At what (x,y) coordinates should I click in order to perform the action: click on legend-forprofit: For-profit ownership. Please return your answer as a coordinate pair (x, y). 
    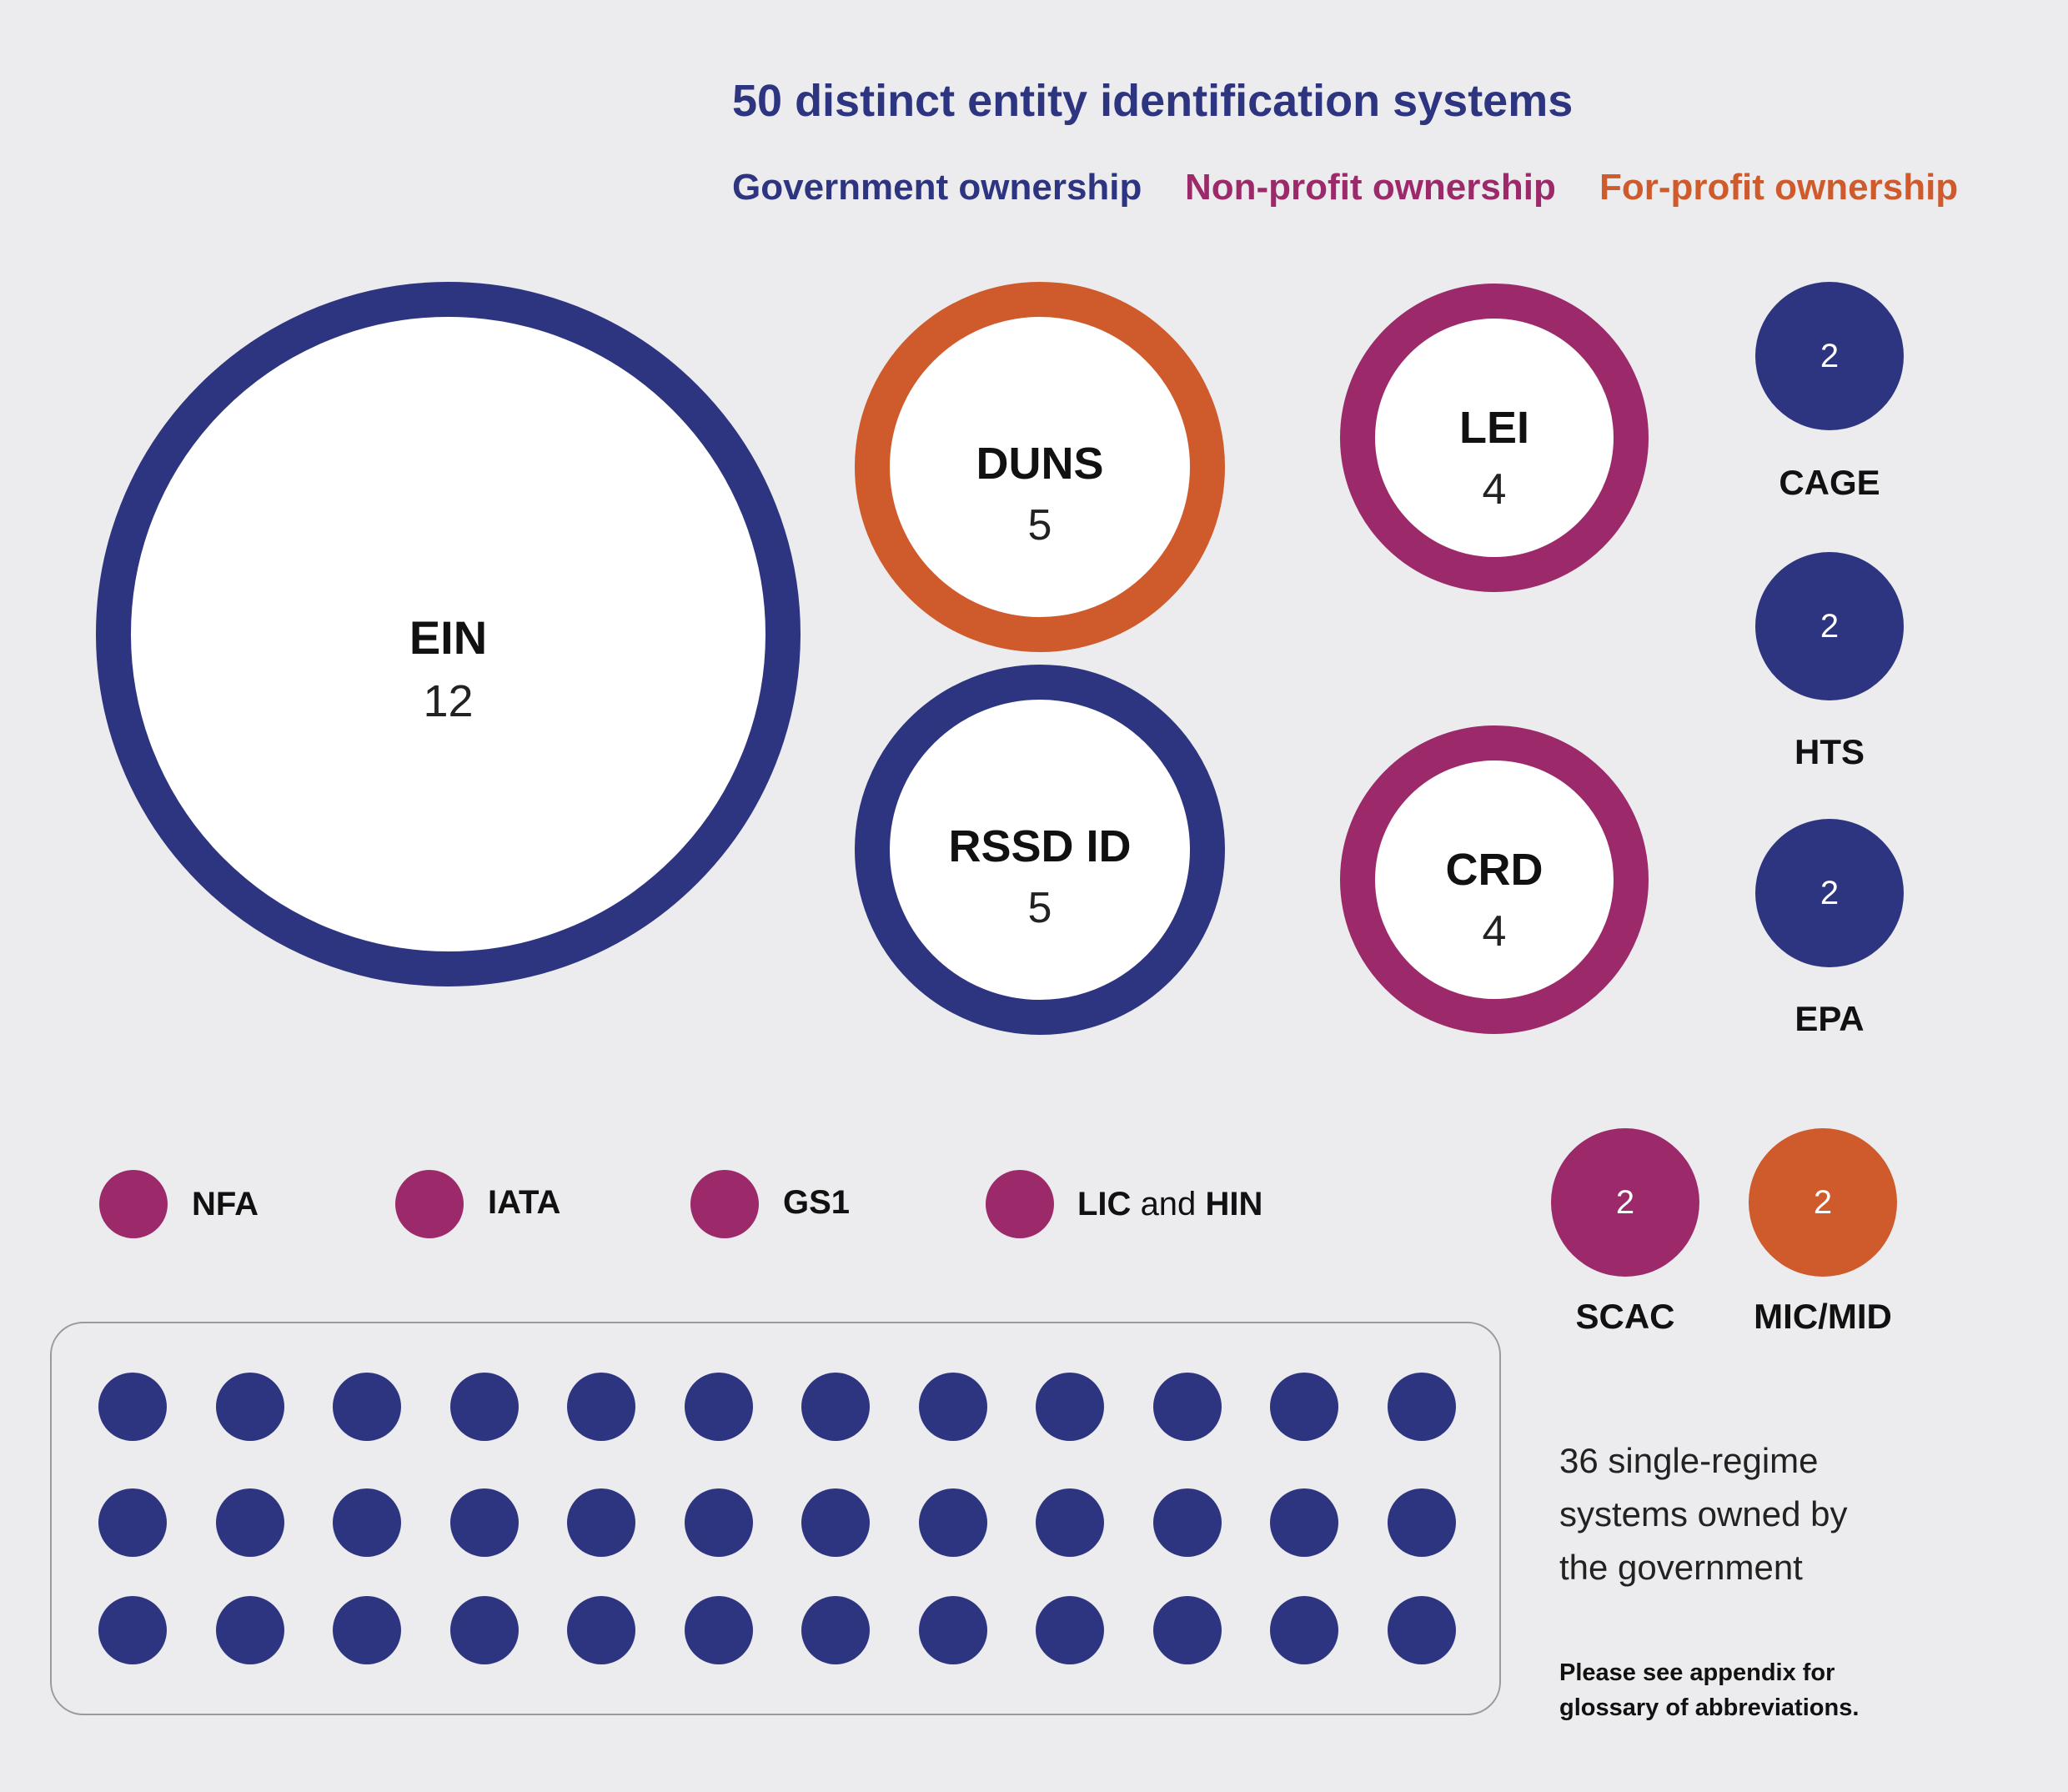
    Looking at the image, I should click on (1779, 187).